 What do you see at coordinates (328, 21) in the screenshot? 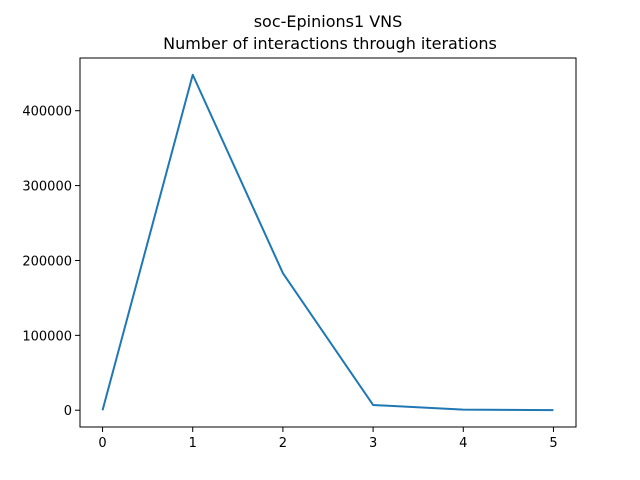
I see `chart-title: soc-Epinions1 VNS` at bounding box center [328, 21].